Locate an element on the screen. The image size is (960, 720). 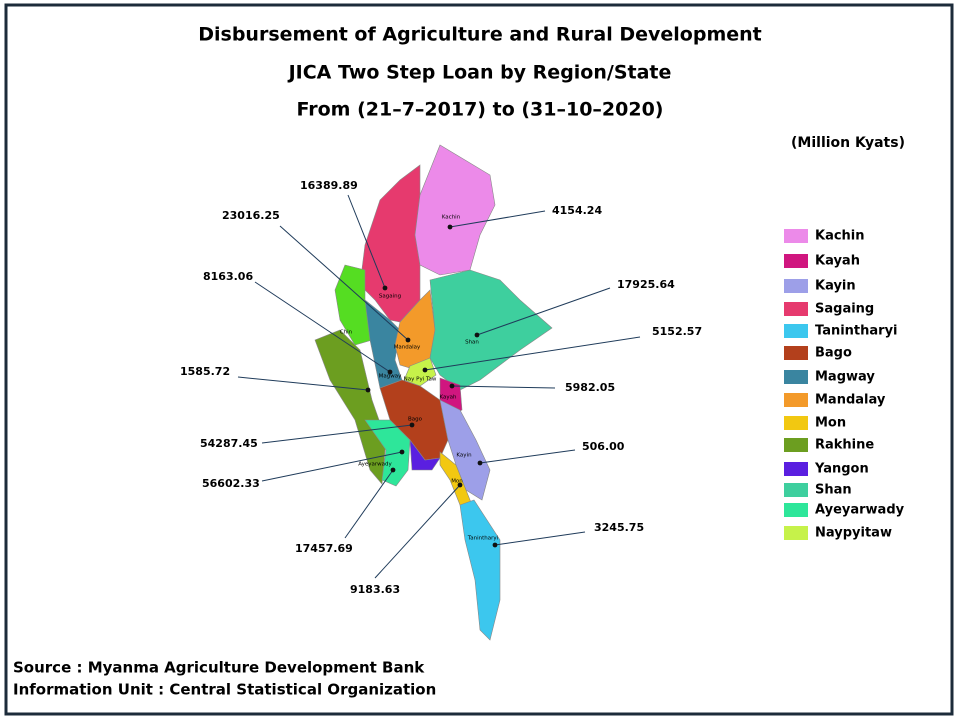
value-label: 1585.72 is located at coordinates (205, 371).